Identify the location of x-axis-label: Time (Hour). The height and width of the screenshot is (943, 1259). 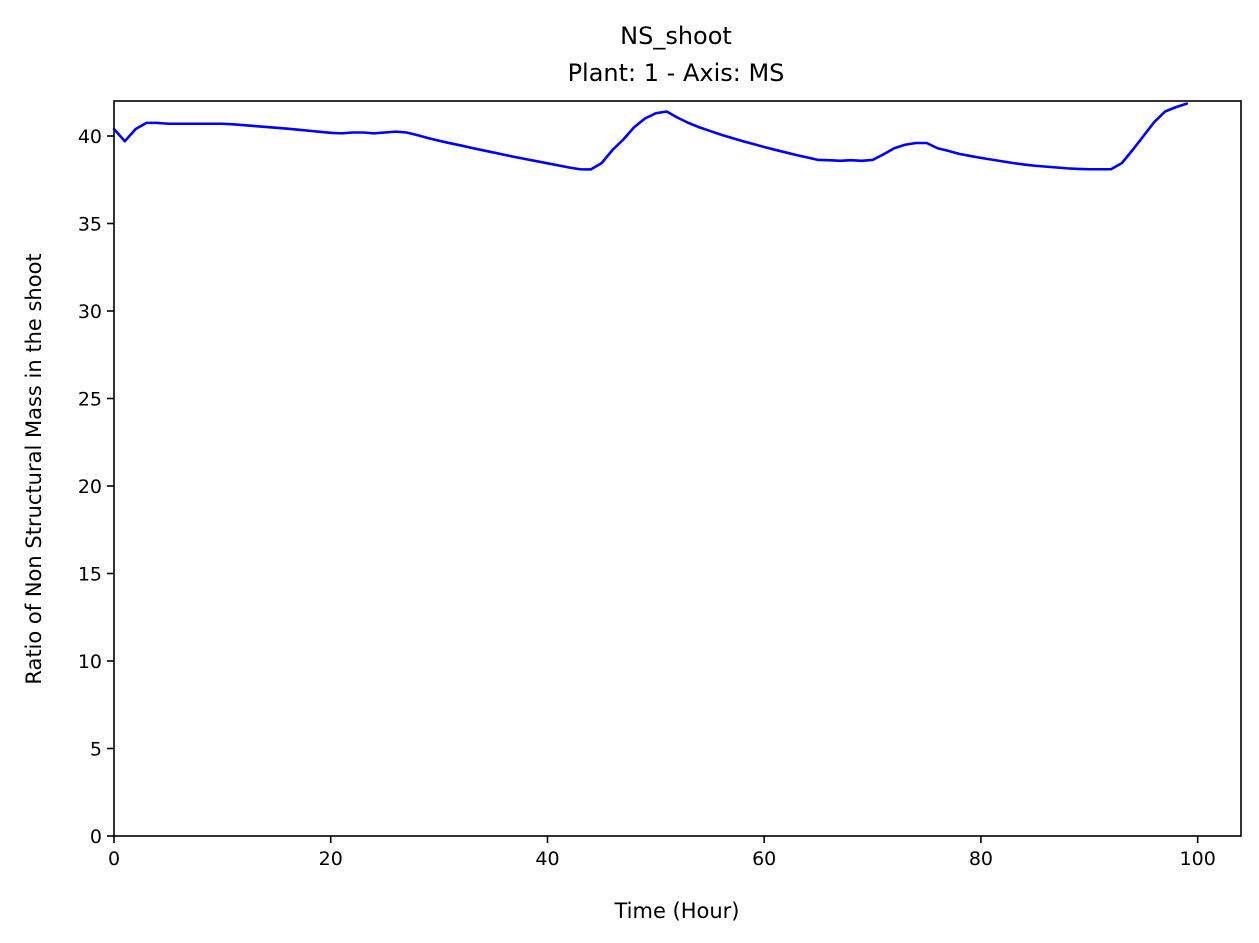
(676, 911).